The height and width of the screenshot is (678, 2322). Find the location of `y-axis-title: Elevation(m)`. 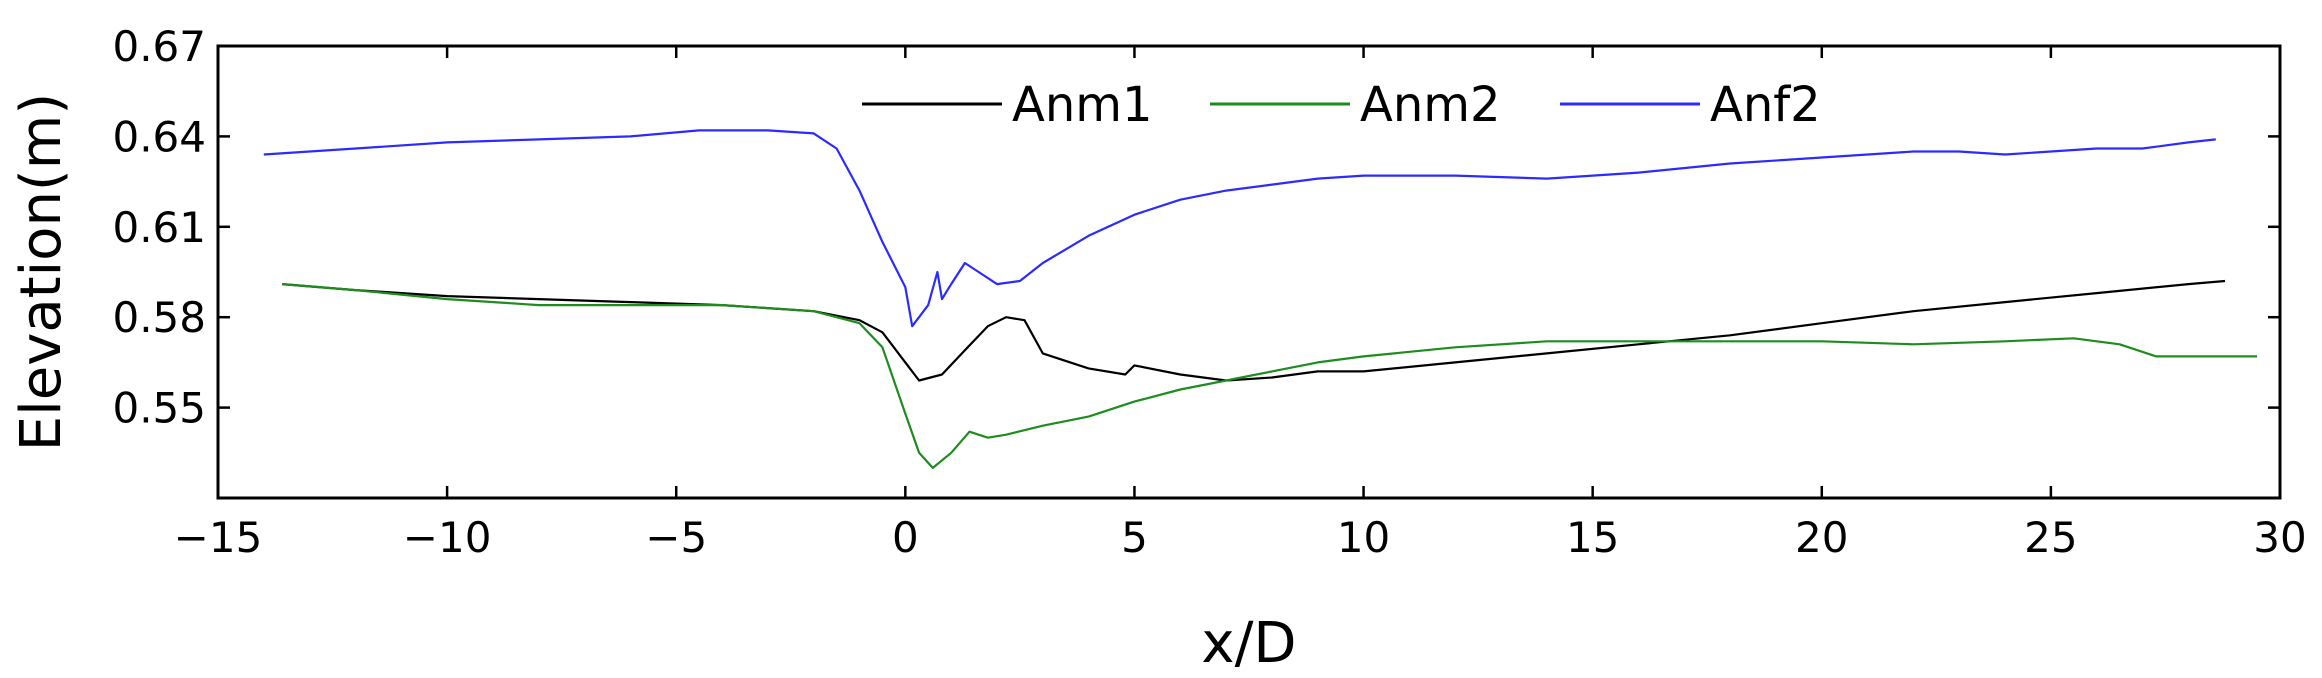

y-axis-title: Elevation(m) is located at coordinates (41, 272).